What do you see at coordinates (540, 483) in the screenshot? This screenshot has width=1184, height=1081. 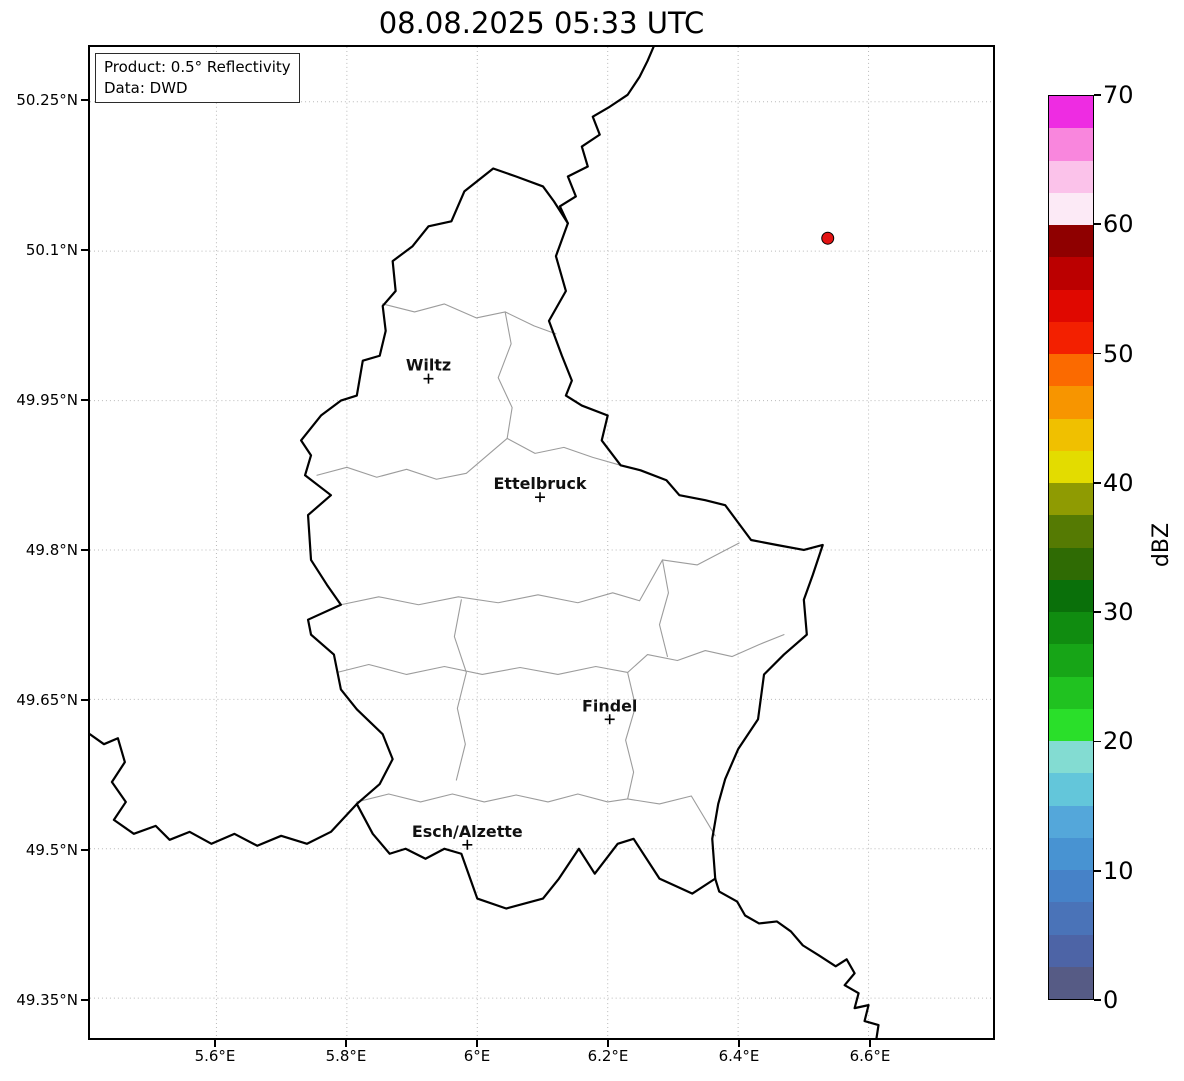 I see `city-label: Ettelbruck` at bounding box center [540, 483].